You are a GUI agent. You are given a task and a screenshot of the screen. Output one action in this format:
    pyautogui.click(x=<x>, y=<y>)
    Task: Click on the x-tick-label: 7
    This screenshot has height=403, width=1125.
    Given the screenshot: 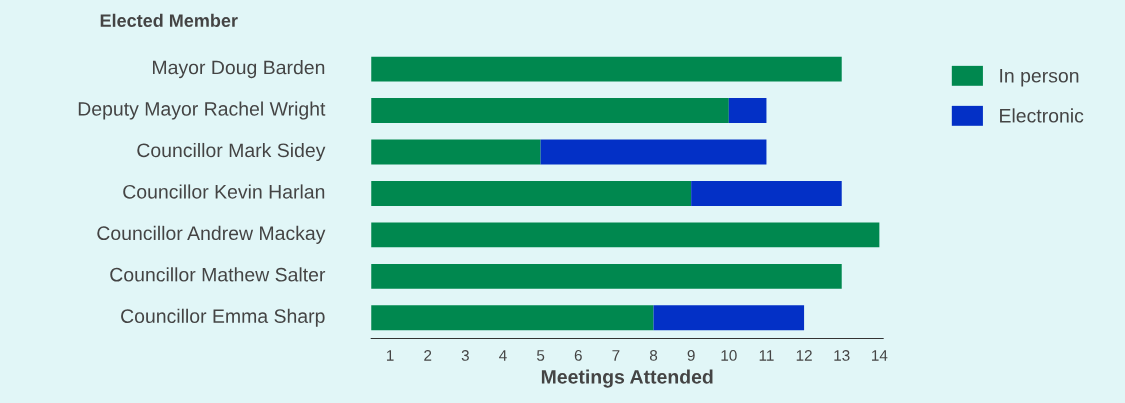 What is the action you would take?
    pyautogui.click(x=616, y=355)
    